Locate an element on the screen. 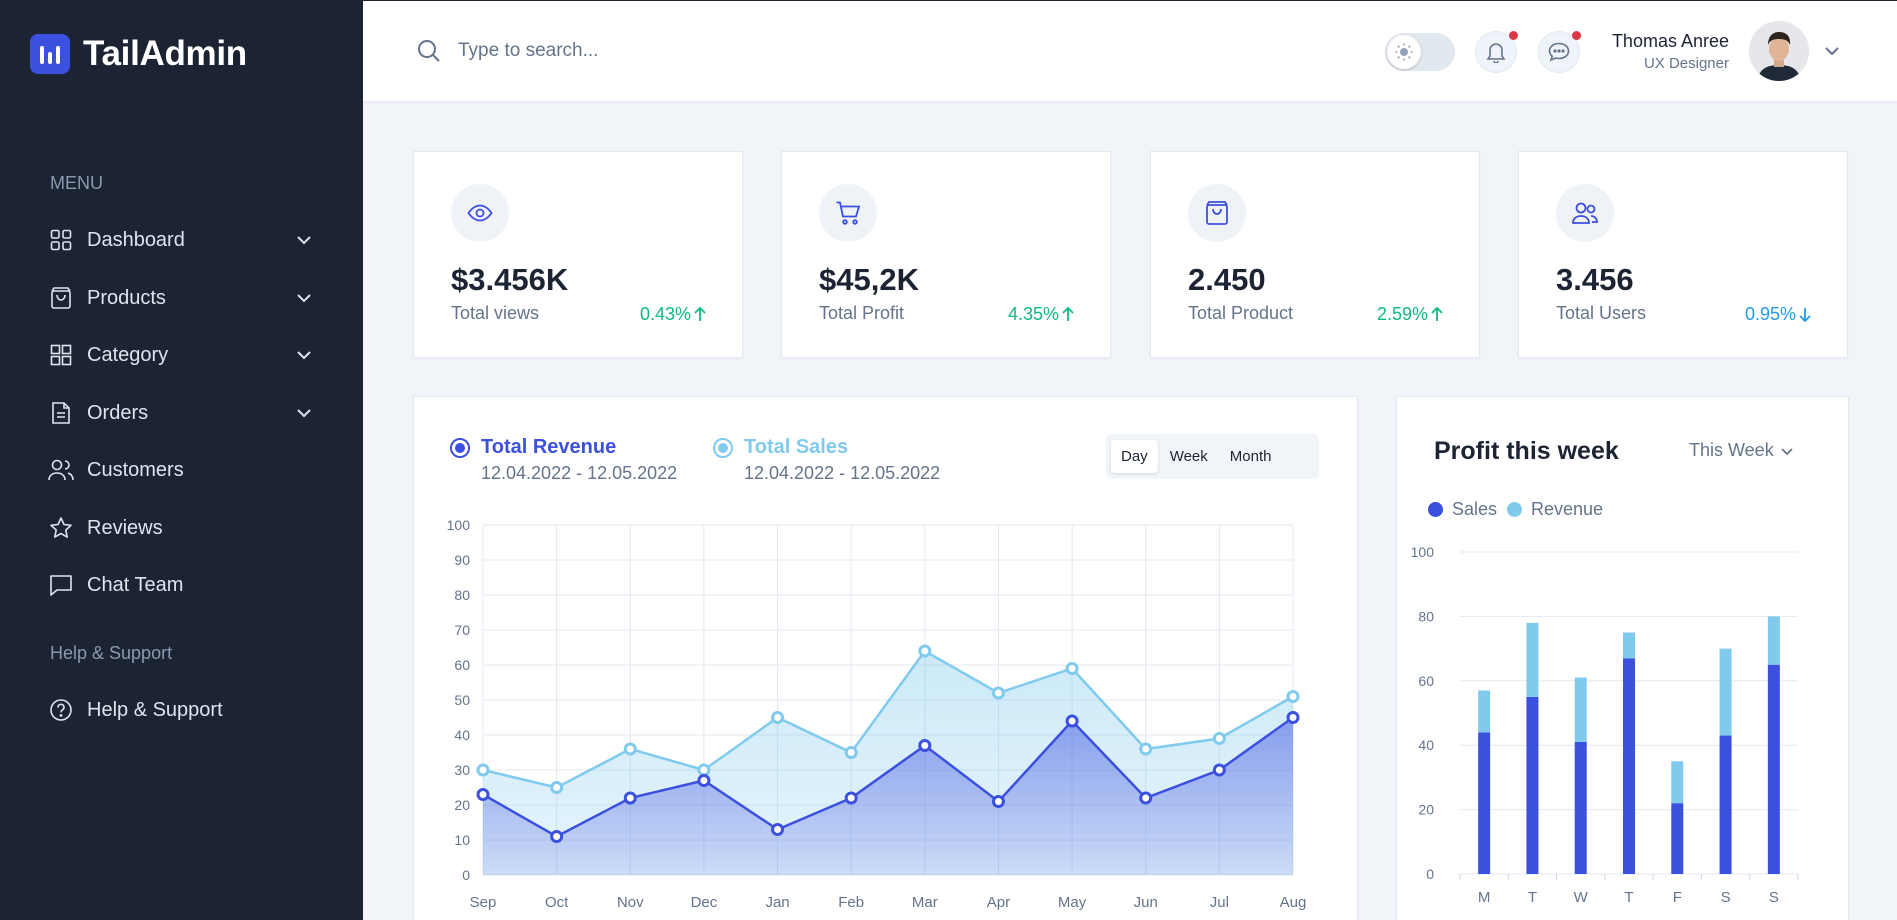 The image size is (1897, 920). messages-button is located at coordinates (1559, 52).